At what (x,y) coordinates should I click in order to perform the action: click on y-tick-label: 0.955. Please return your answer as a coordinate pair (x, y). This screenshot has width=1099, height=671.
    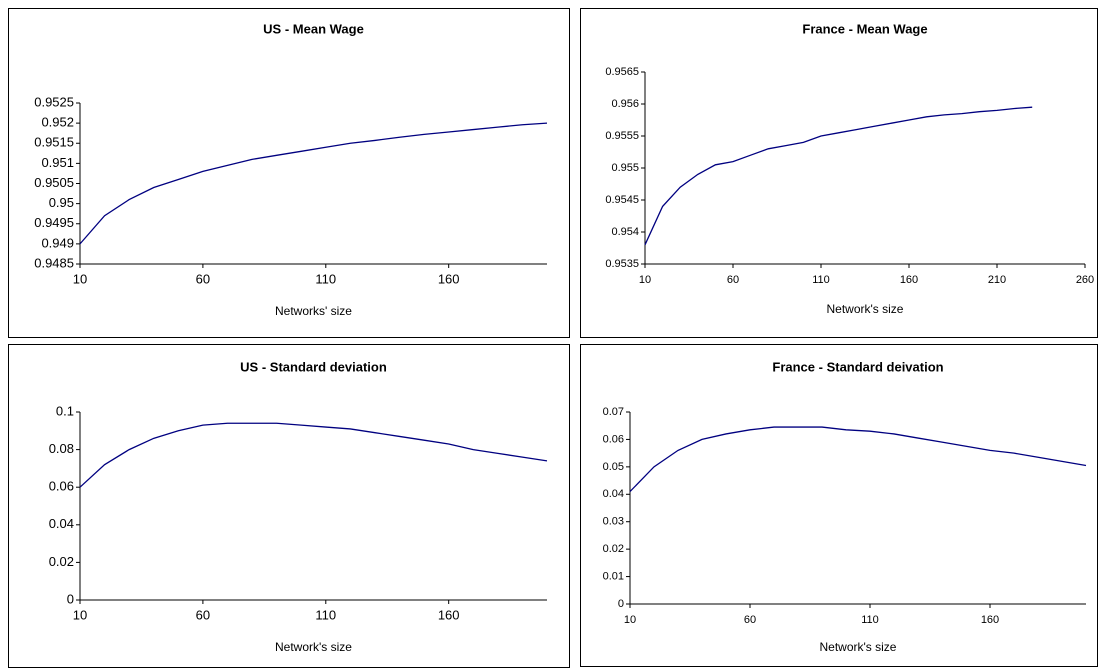
    Looking at the image, I should click on (625, 168).